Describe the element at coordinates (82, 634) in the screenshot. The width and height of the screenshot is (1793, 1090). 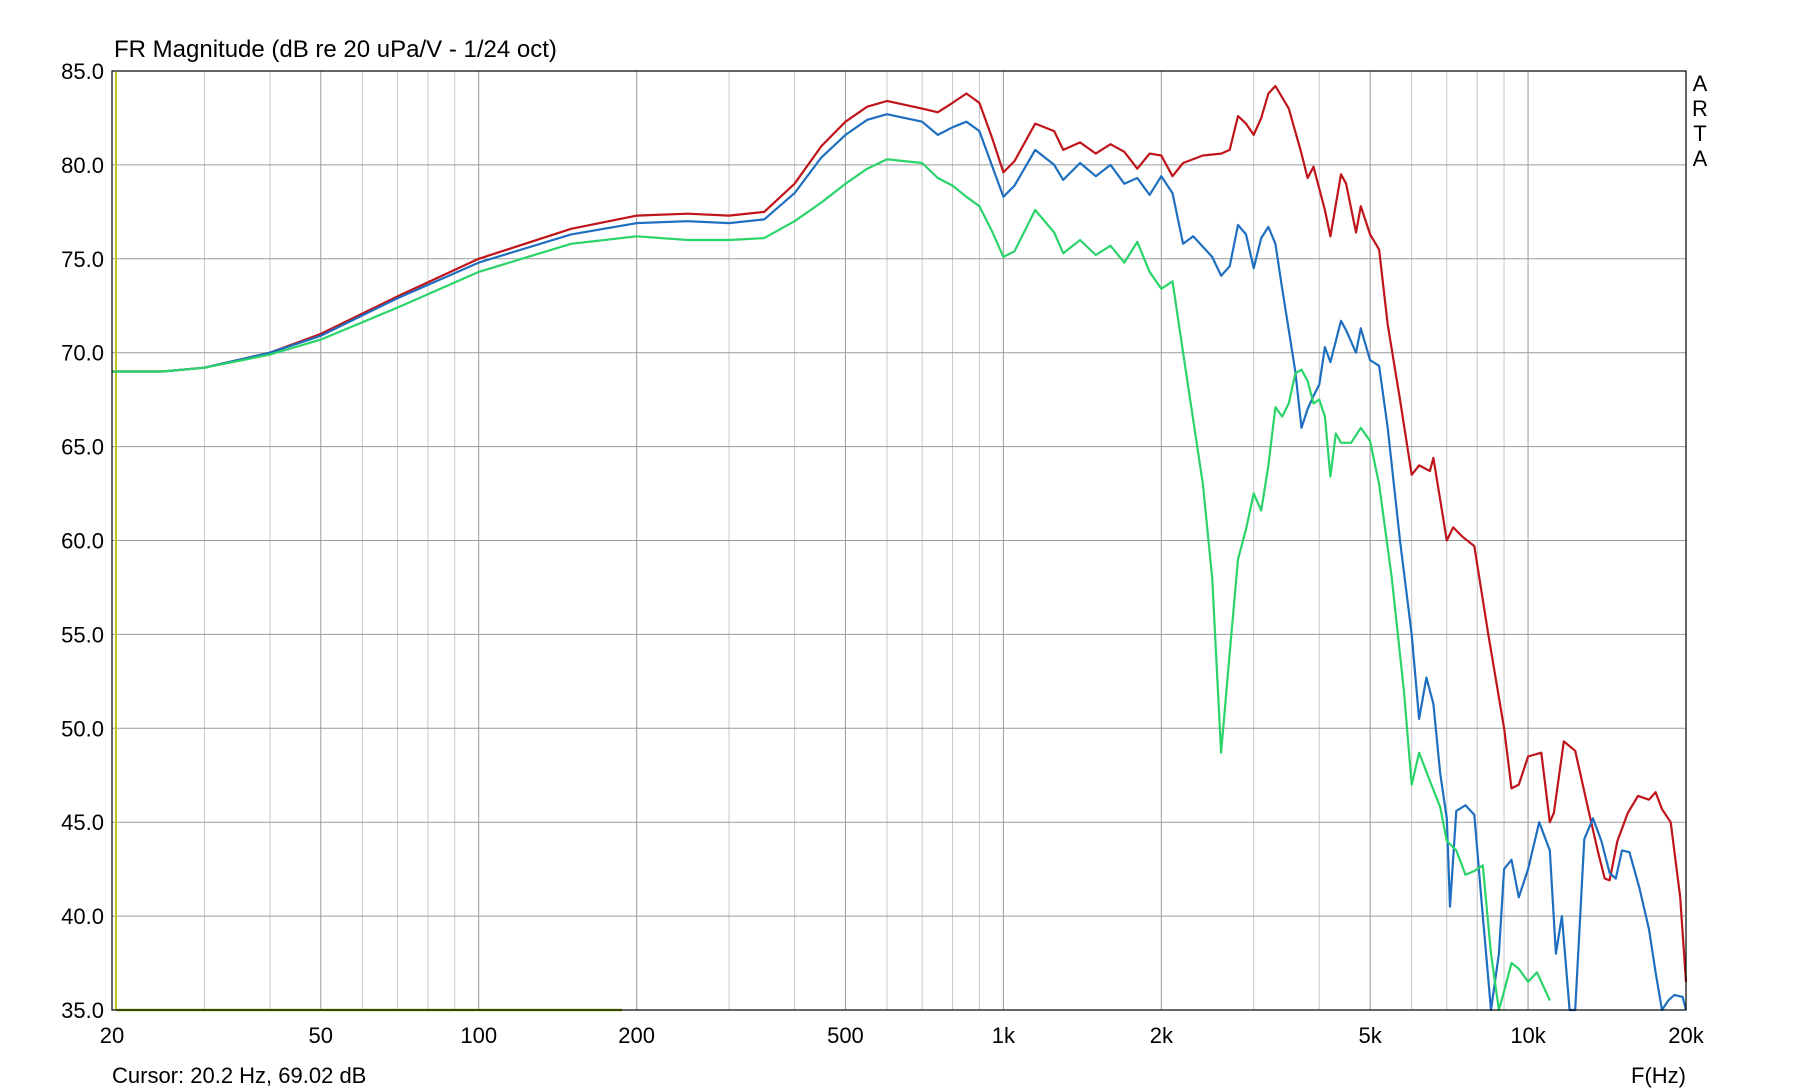
I see `y-tick-label: 55.0` at that location.